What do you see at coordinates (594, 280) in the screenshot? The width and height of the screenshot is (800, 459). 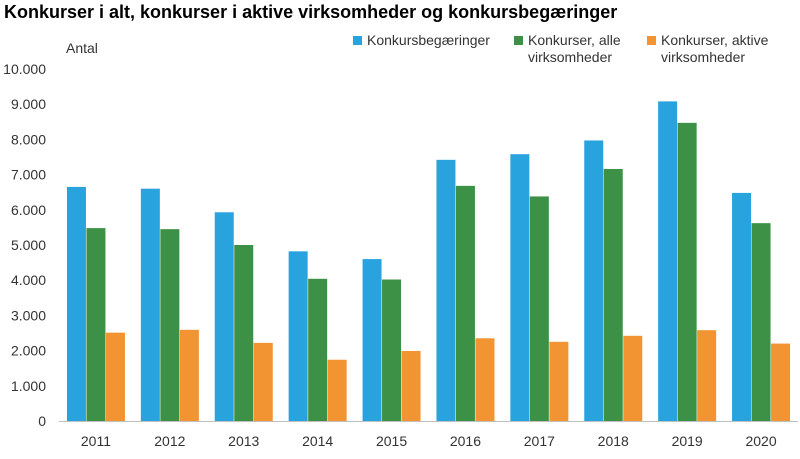 I see `bar-konkursbegaeringer-2018` at bounding box center [594, 280].